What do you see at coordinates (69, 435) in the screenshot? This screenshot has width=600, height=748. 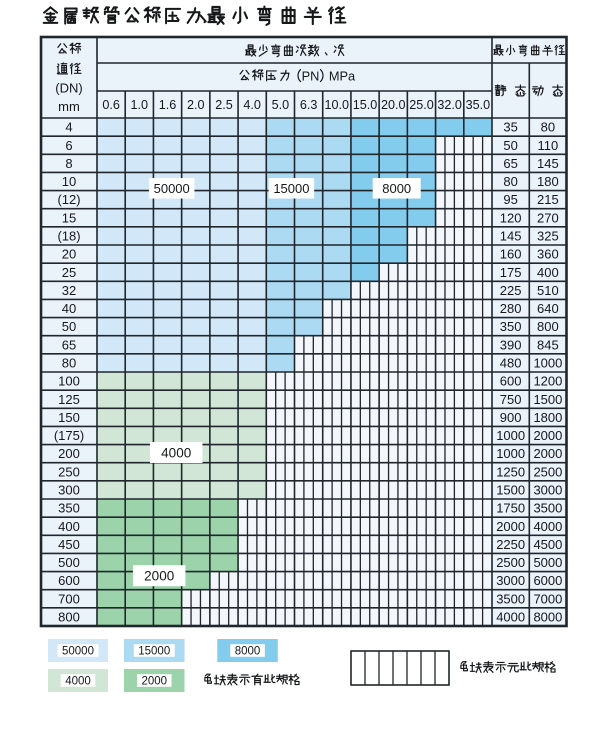 I see `svg-text: (175)` at bounding box center [69, 435].